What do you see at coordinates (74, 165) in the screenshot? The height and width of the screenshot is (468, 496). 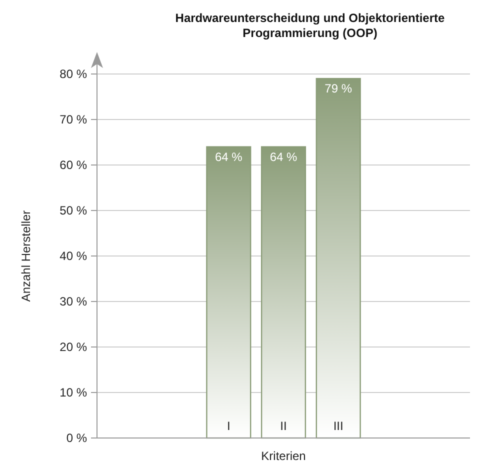 I see `y-tick-label: 60 %` at bounding box center [74, 165].